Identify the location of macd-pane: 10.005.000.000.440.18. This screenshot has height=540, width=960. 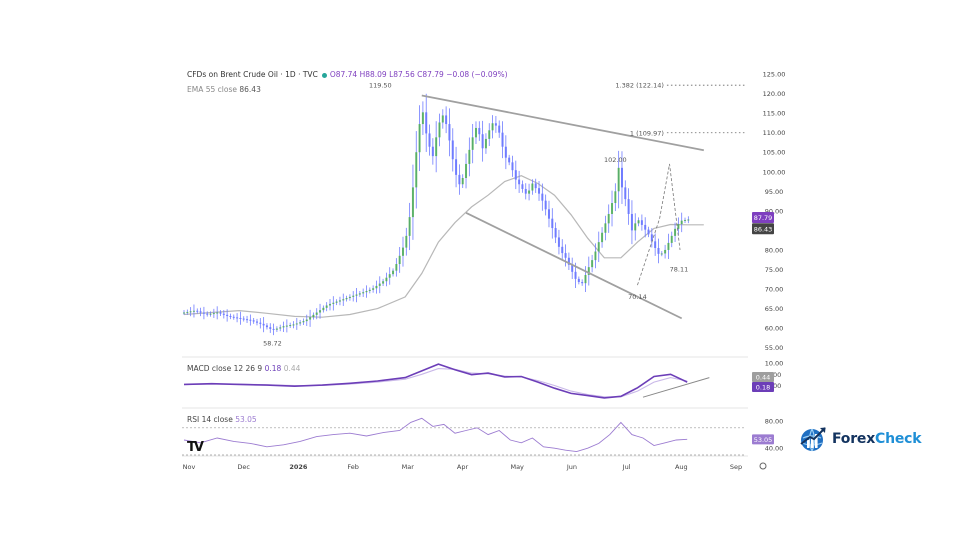
(483, 379).